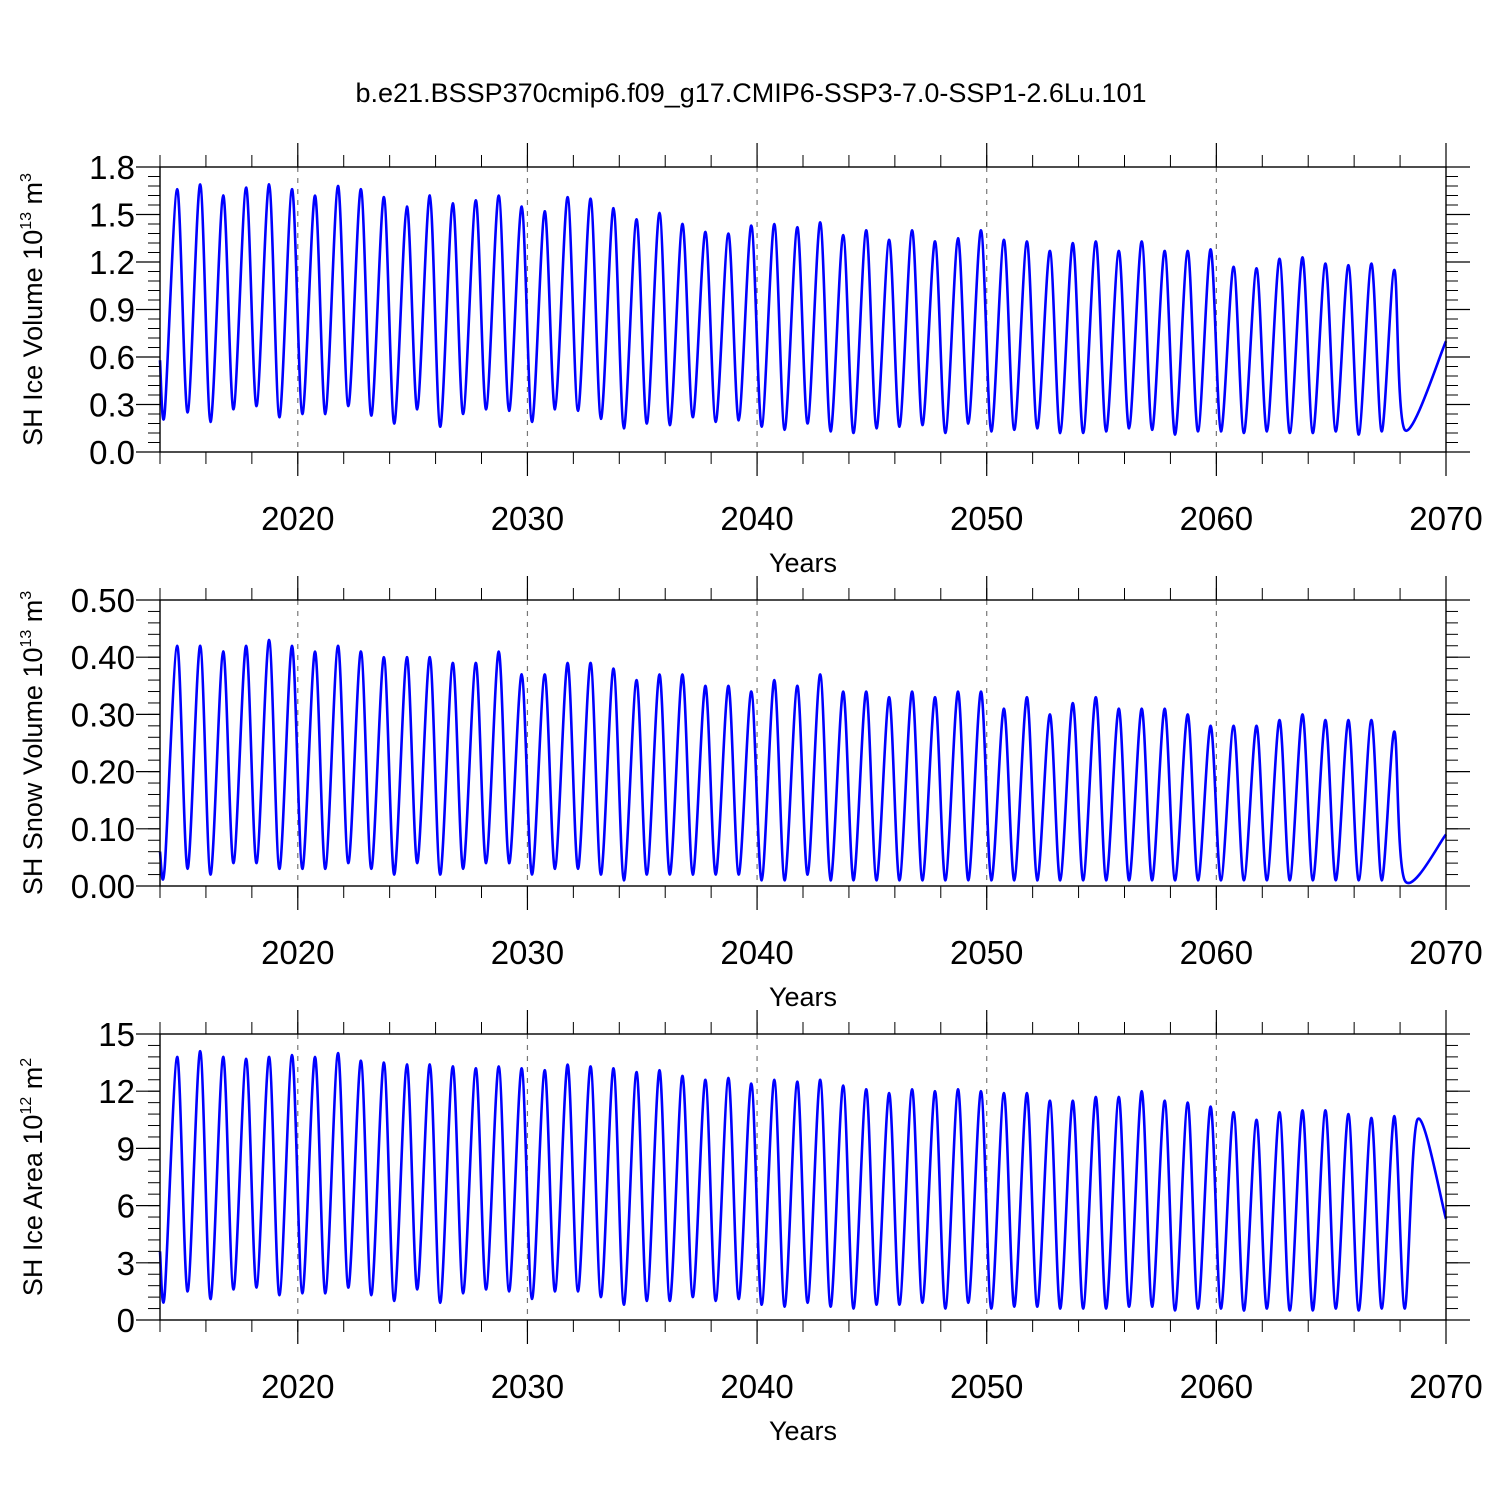  What do you see at coordinates (103, 600) in the screenshot?
I see `y-tick-label: 0.50` at bounding box center [103, 600].